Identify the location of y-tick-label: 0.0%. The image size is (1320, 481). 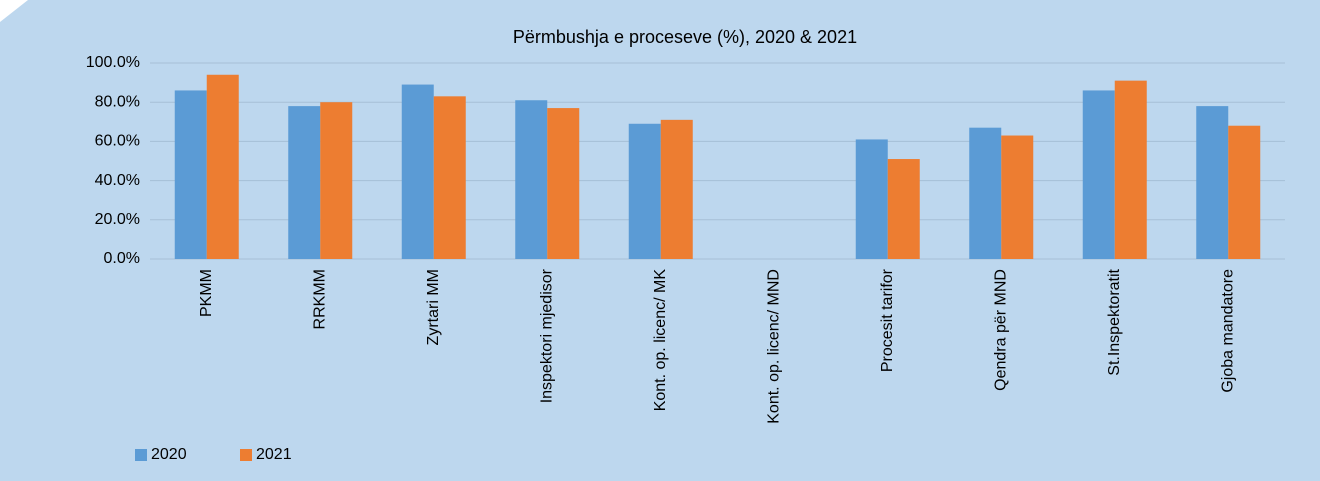
(122, 258).